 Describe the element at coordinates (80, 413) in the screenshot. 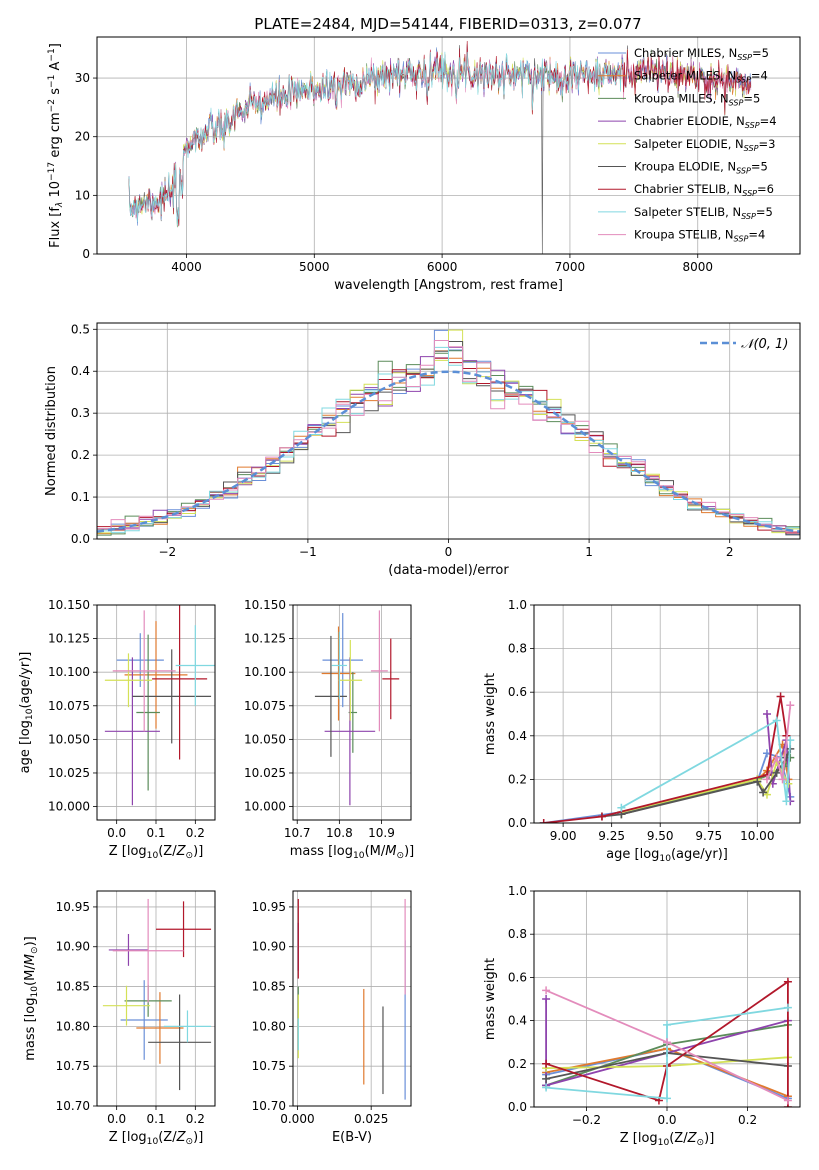

I see `y-tick-label: 0.3` at that location.